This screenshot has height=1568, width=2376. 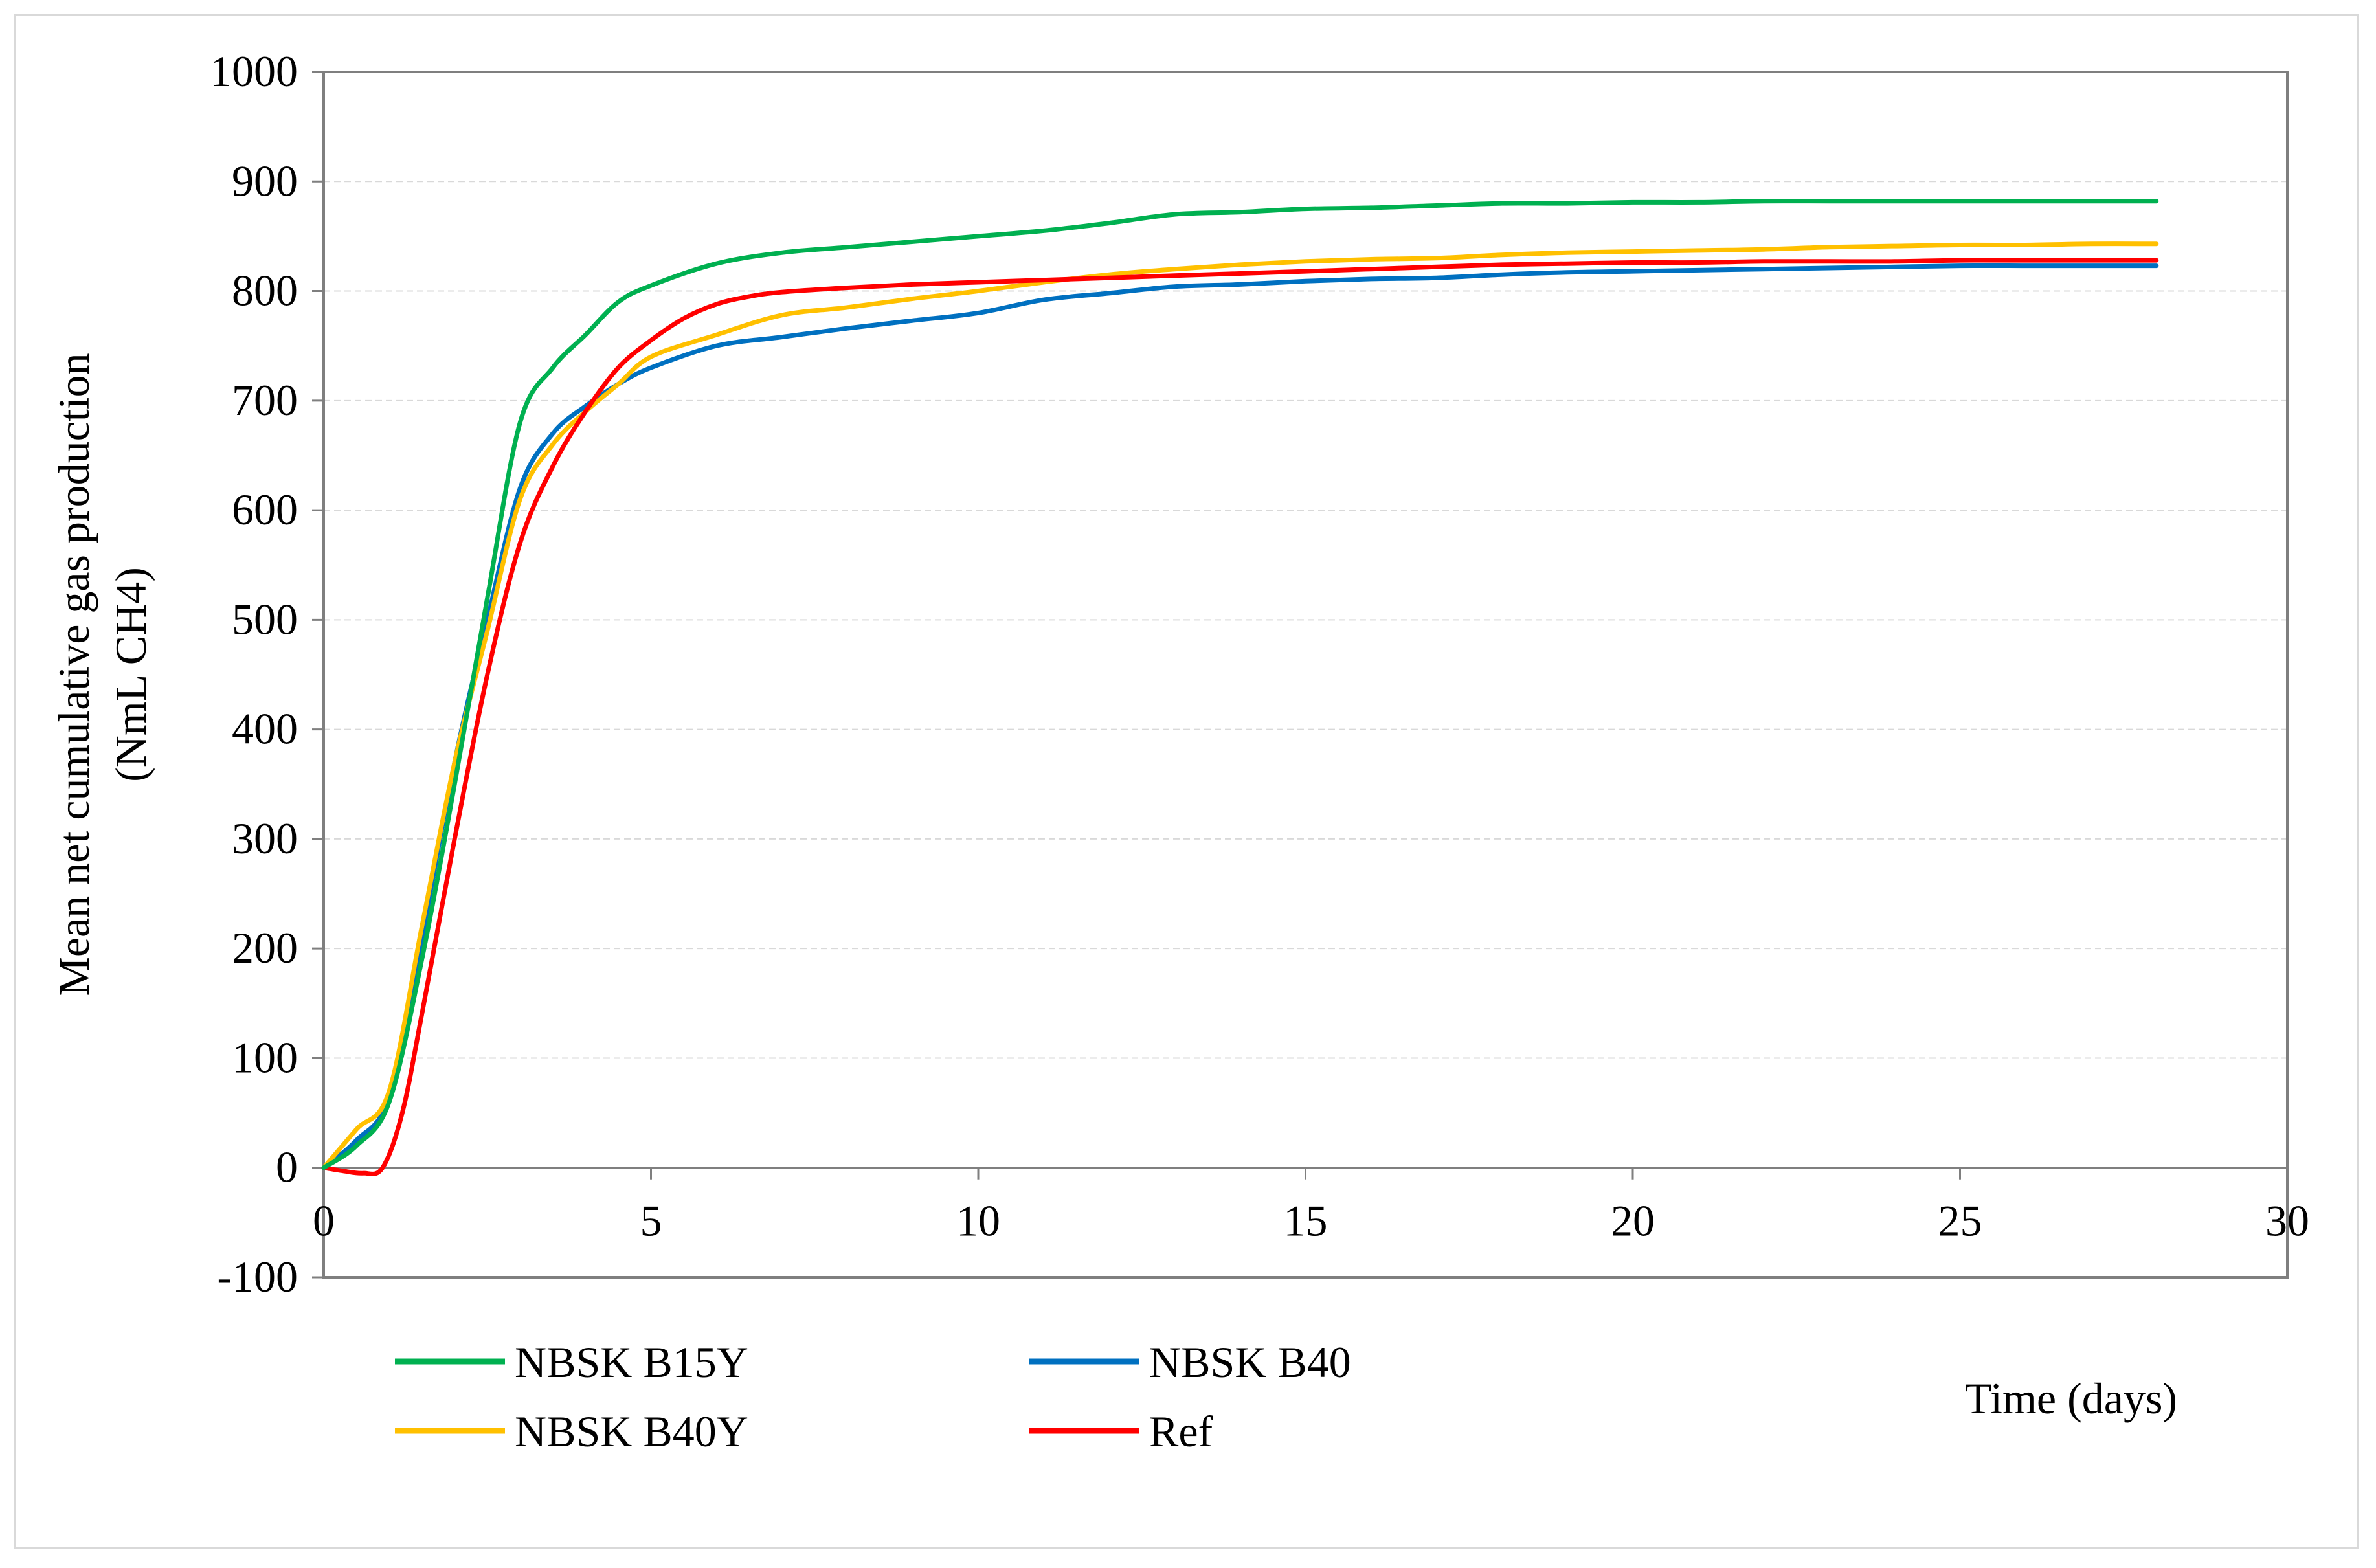 What do you see at coordinates (1960, 1221) in the screenshot?
I see `x-tick-label: 25` at bounding box center [1960, 1221].